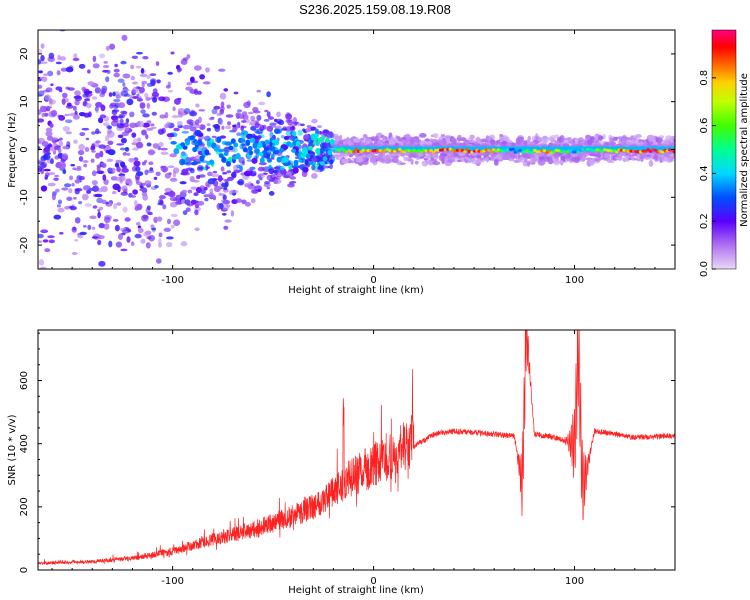 This screenshot has width=750, height=600. Describe the element at coordinates (504, 149) in the screenshot. I see `ridge-band` at that location.